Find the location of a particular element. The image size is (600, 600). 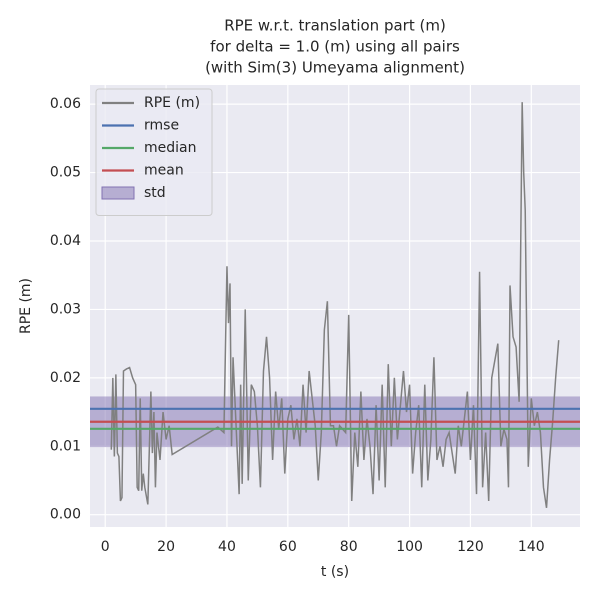

y-tick-label: 0.04 is located at coordinates (65, 241).